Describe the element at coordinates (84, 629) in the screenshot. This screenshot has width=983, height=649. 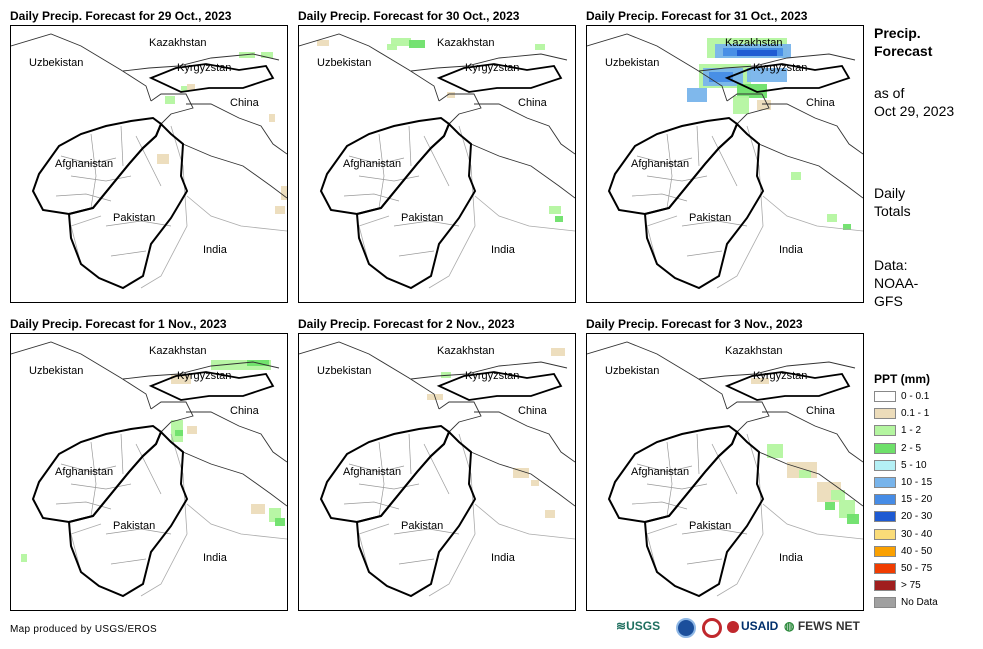
I see `map-credit: Map produced by USGS/EROS` at that location.